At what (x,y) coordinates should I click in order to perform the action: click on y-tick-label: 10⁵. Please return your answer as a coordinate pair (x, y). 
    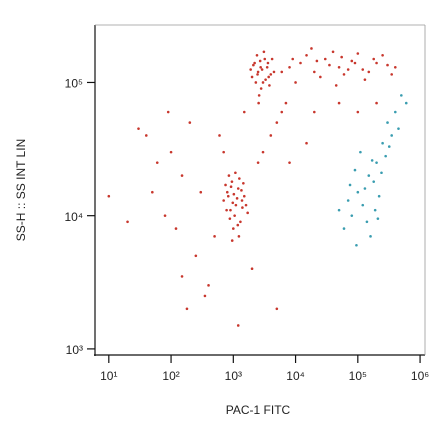
    Looking at the image, I should click on (74, 84).